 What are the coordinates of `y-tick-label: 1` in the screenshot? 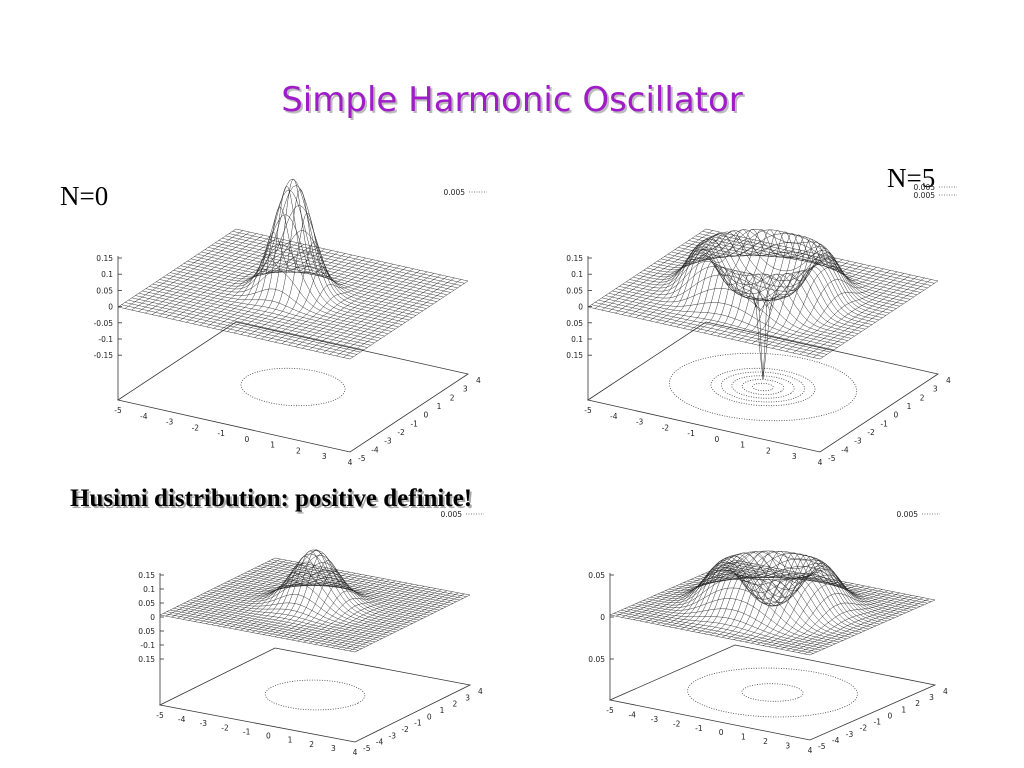 It's located at (442, 710).